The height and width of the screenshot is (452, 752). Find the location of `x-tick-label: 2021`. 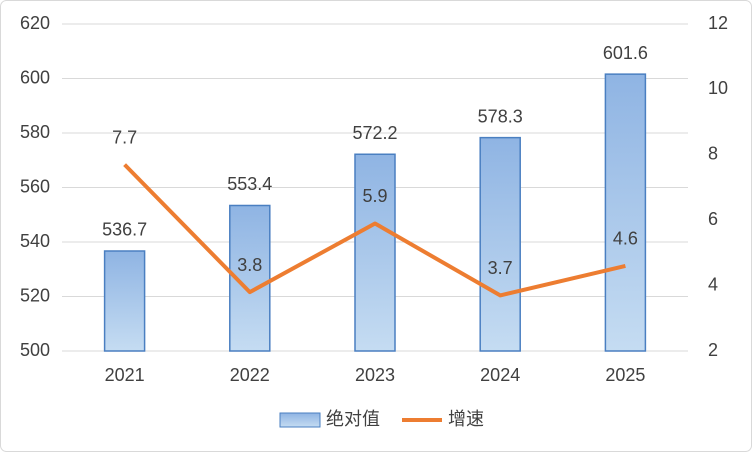

x-tick-label: 2021 is located at coordinates (125, 375).